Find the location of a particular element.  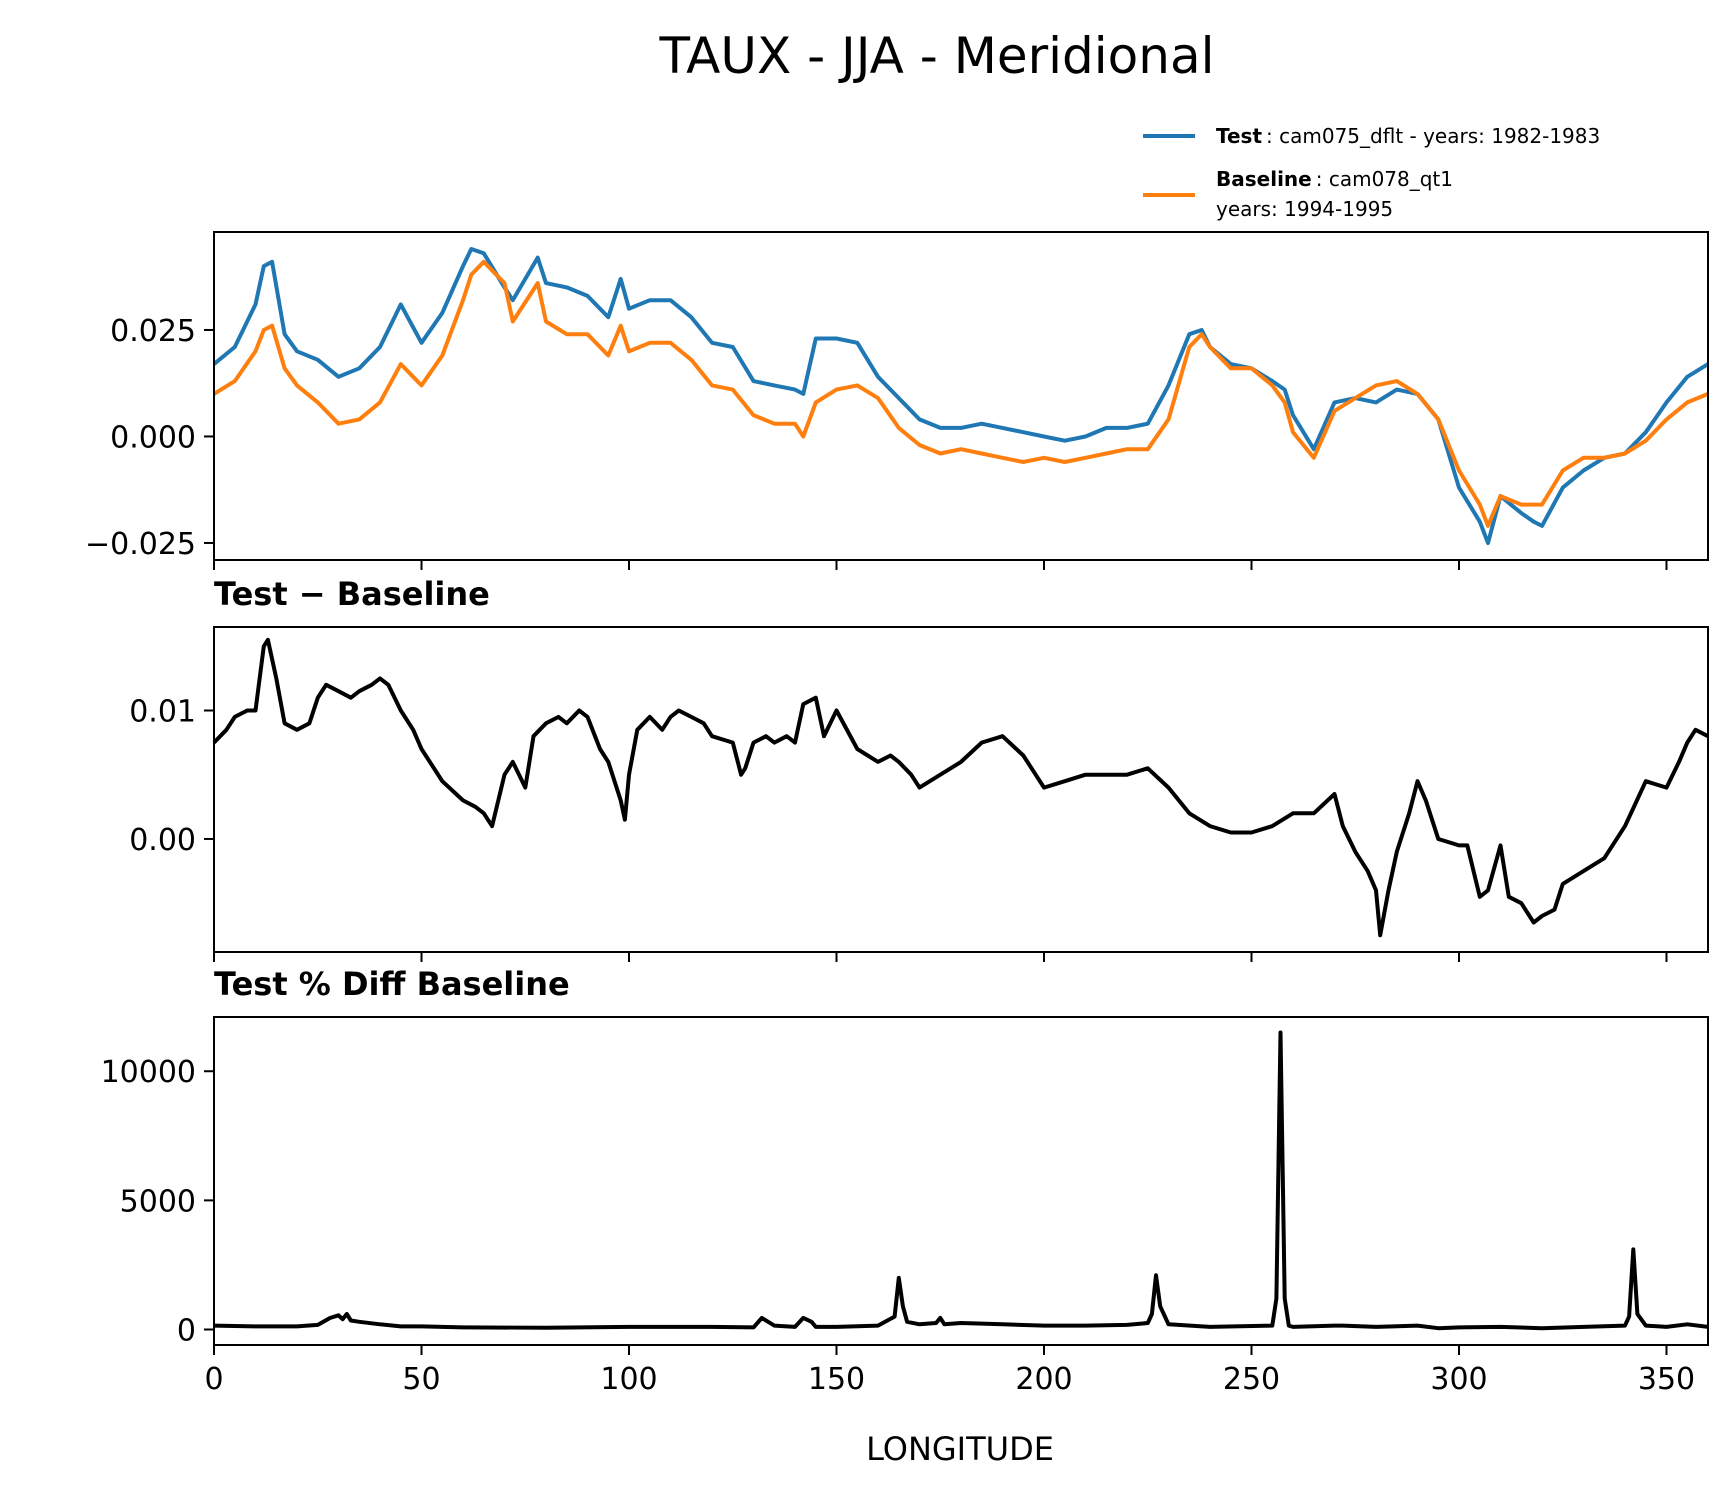

x-tick-label-5: 250 is located at coordinates (1251, 1379).